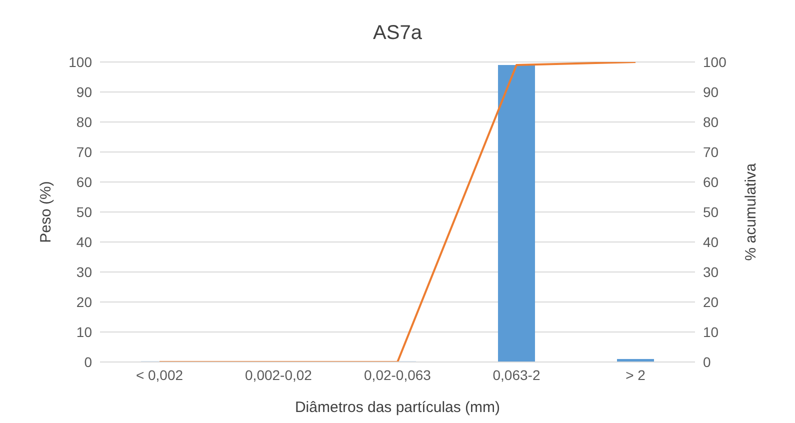 Image resolution: width=795 pixels, height=423 pixels. What do you see at coordinates (84, 302) in the screenshot?
I see `y-tick-label: 20` at bounding box center [84, 302].